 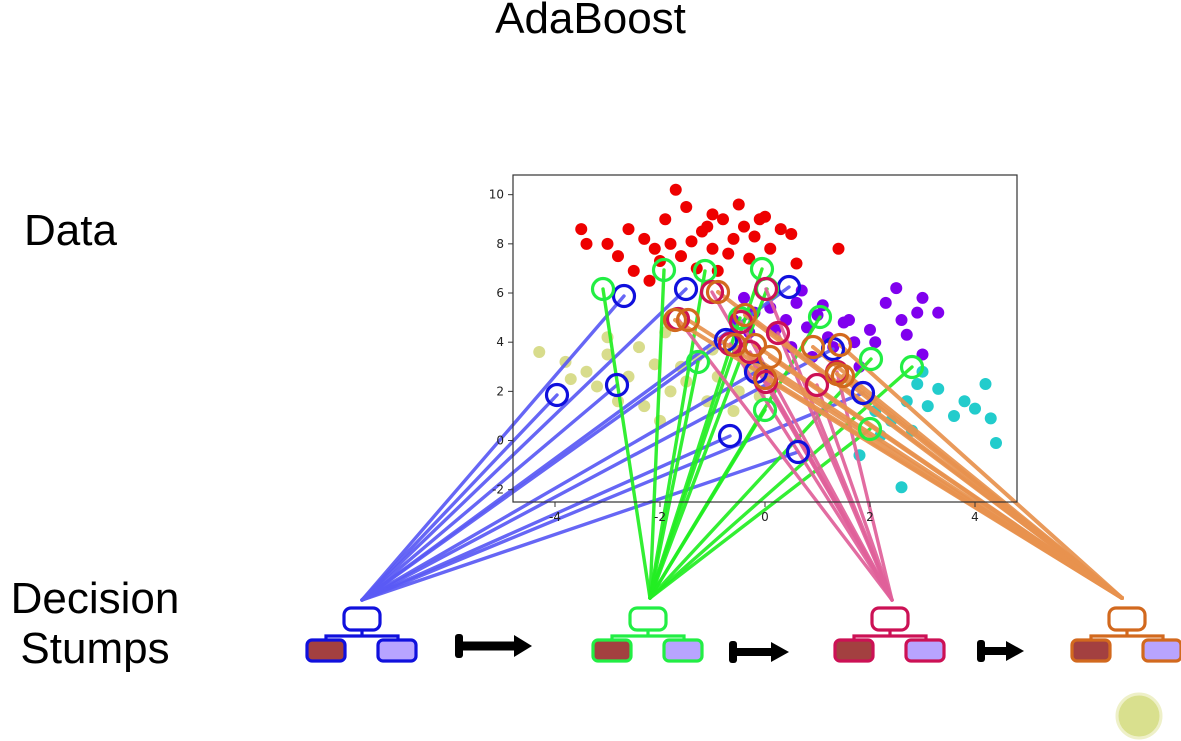 I want to click on y-tick-label: 6, so click(x=500, y=293).